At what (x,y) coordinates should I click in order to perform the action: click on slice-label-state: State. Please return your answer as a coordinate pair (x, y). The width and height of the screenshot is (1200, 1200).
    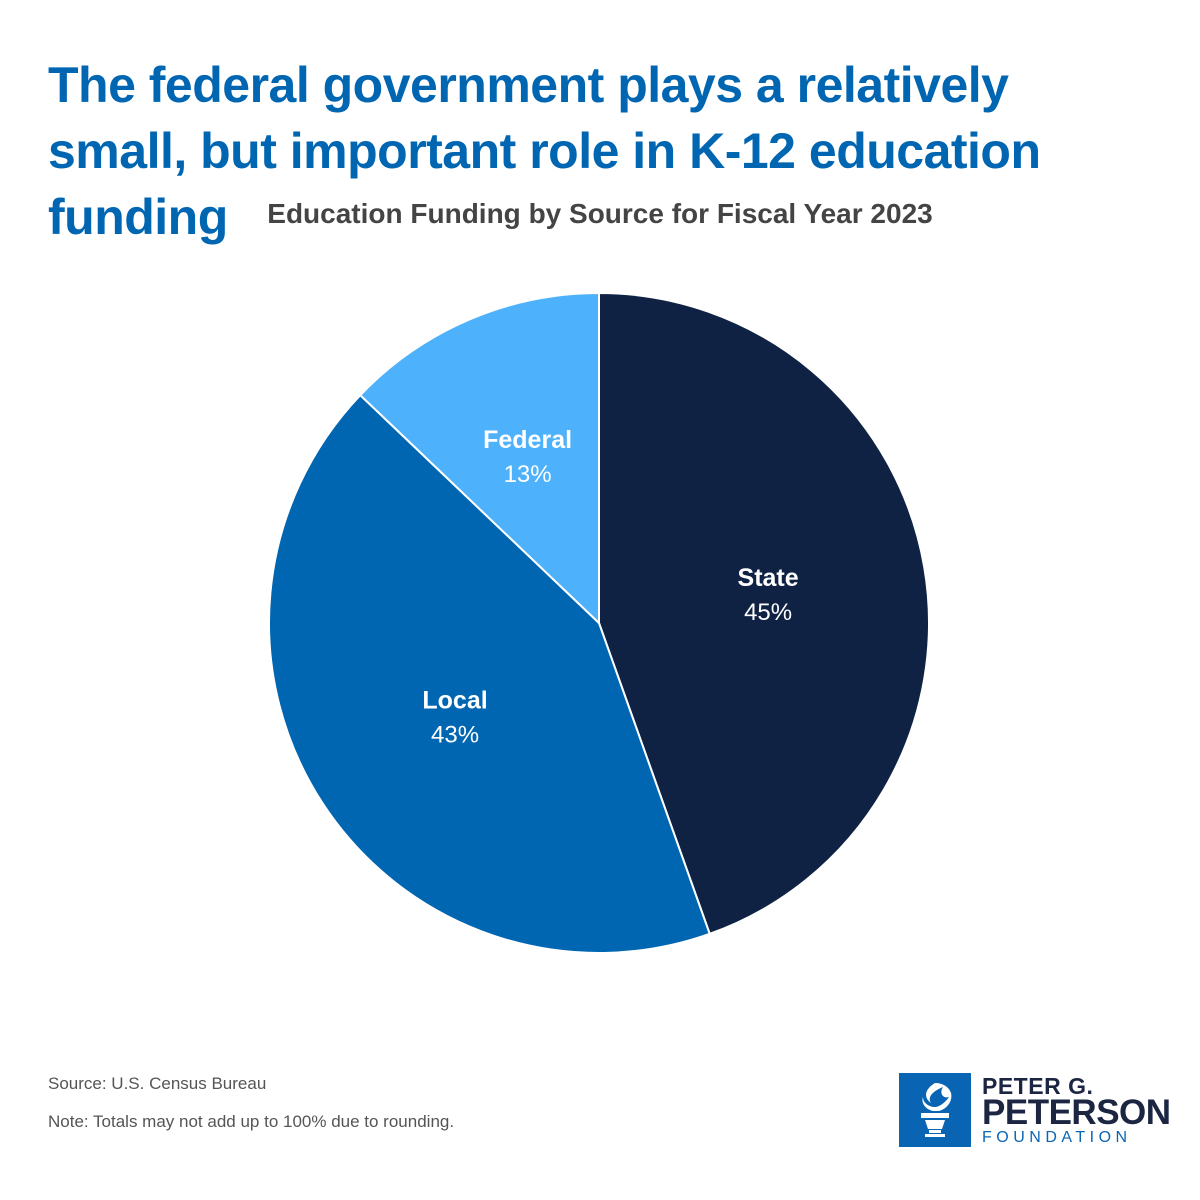
    Looking at the image, I should click on (768, 578).